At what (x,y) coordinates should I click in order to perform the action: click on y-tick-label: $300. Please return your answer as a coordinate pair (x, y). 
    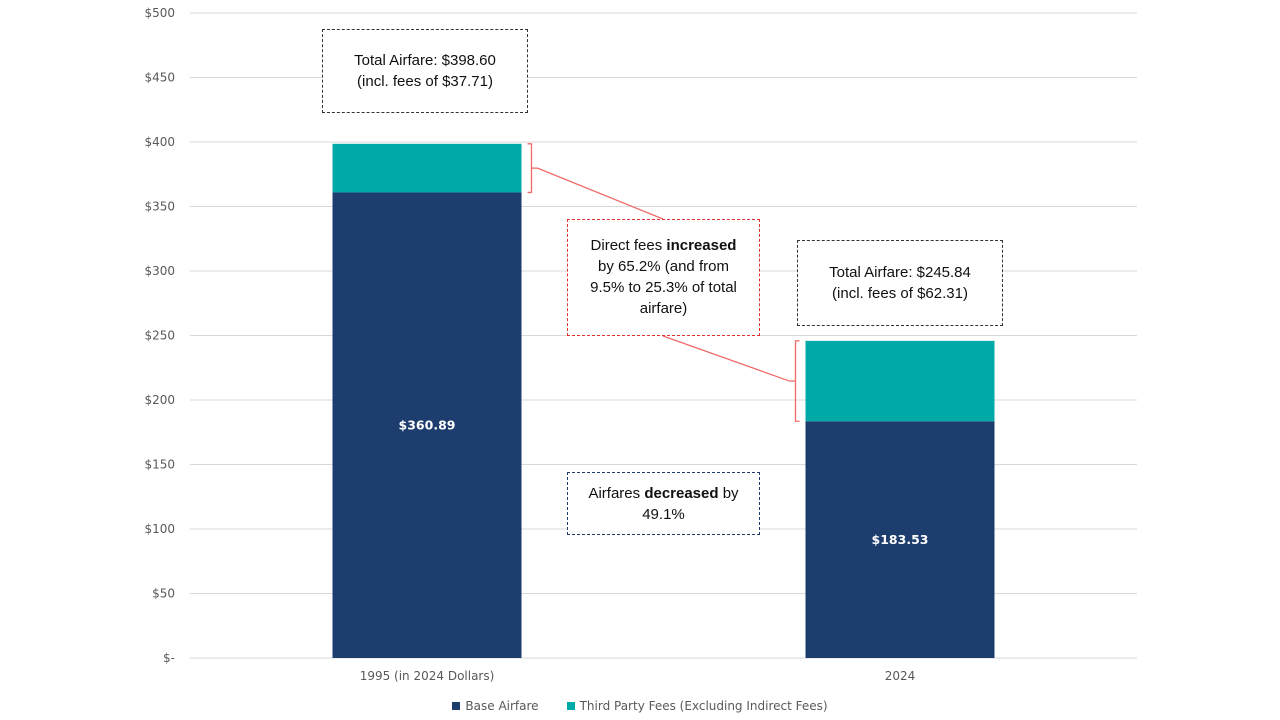
    Looking at the image, I should click on (159, 271).